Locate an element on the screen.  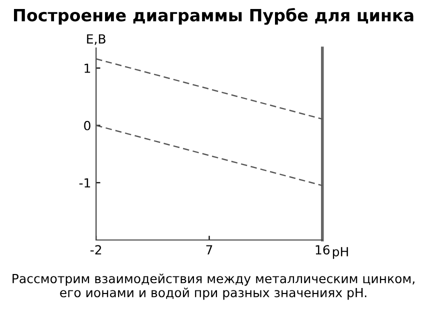
y-tick-label: -1 is located at coordinates (84, 183).